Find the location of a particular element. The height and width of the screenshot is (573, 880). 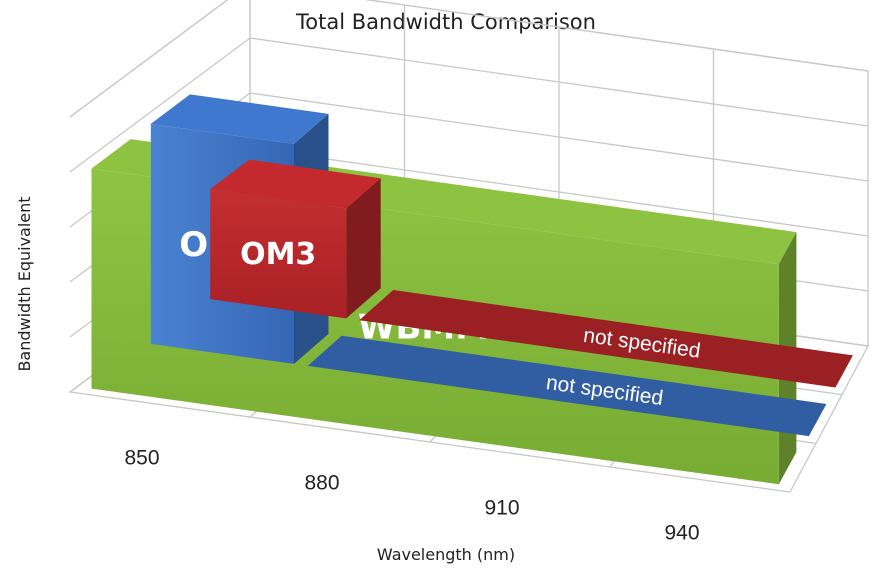

bar-om3-label: OM3 is located at coordinates (278, 254).